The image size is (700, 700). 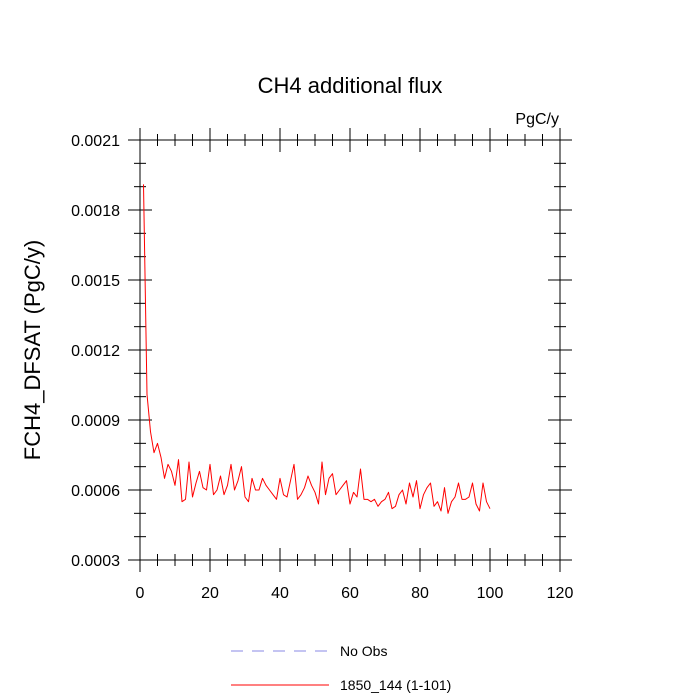 I want to click on legend-series-label: 1850_144 (1-101), so click(x=395, y=685).